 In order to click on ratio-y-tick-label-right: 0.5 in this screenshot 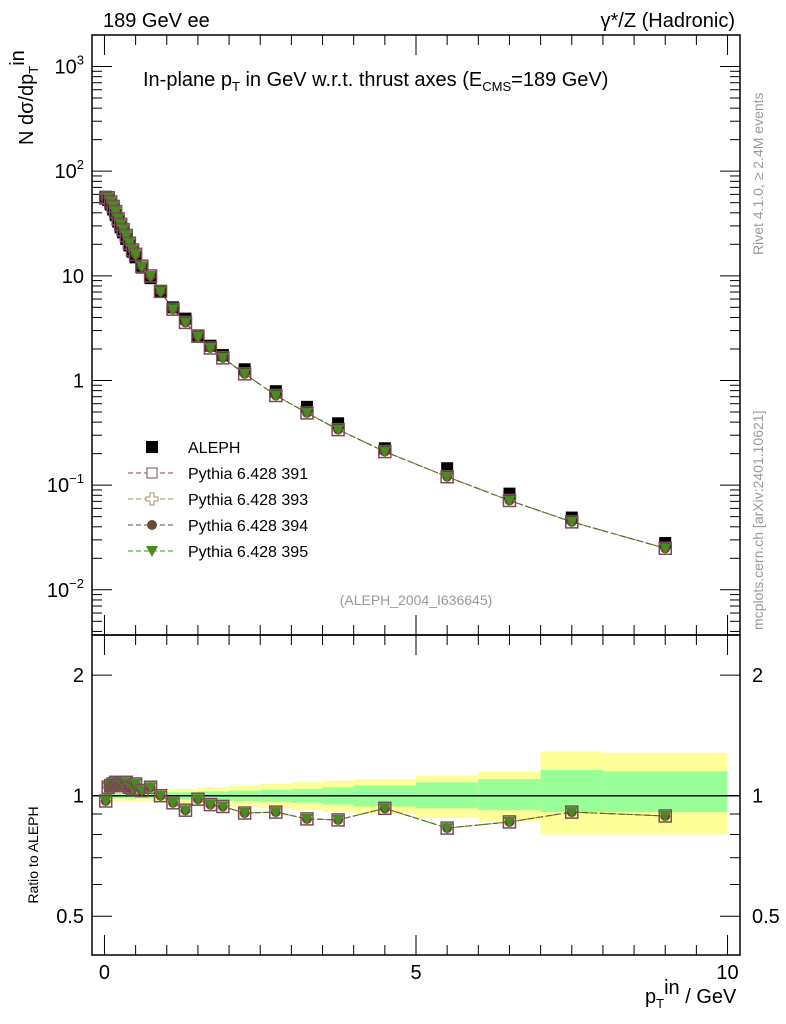, I will do `click(766, 917)`.